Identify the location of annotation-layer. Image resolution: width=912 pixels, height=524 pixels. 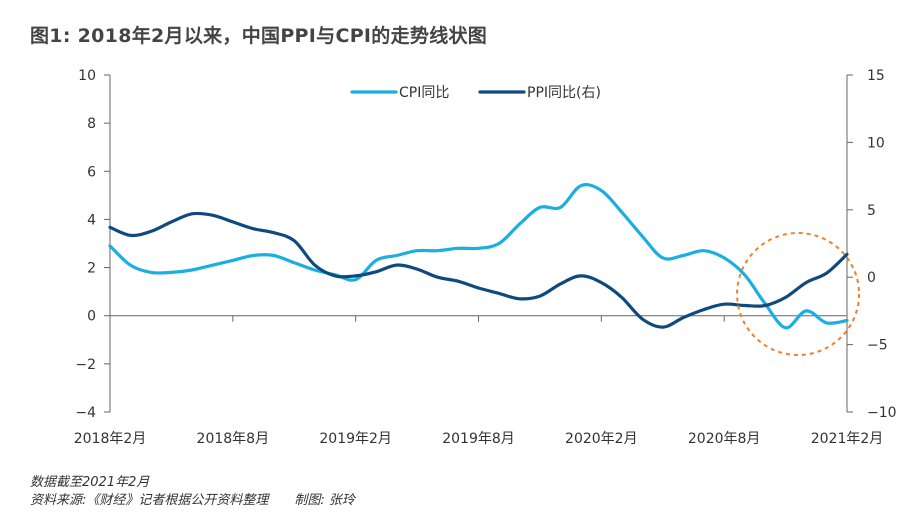
(798, 294).